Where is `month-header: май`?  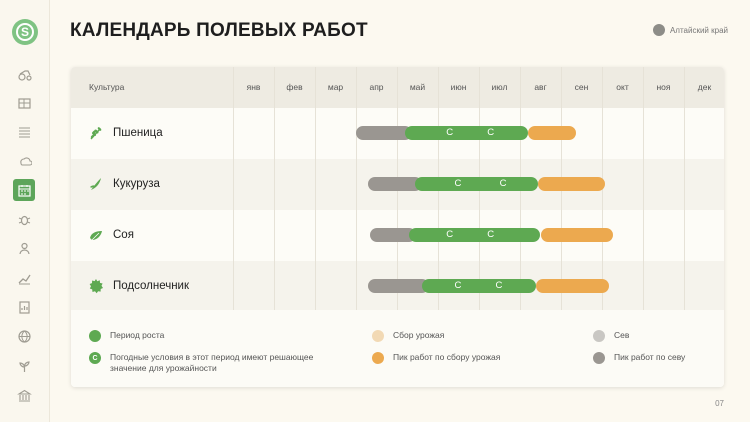
month-header: май is located at coordinates (417, 87).